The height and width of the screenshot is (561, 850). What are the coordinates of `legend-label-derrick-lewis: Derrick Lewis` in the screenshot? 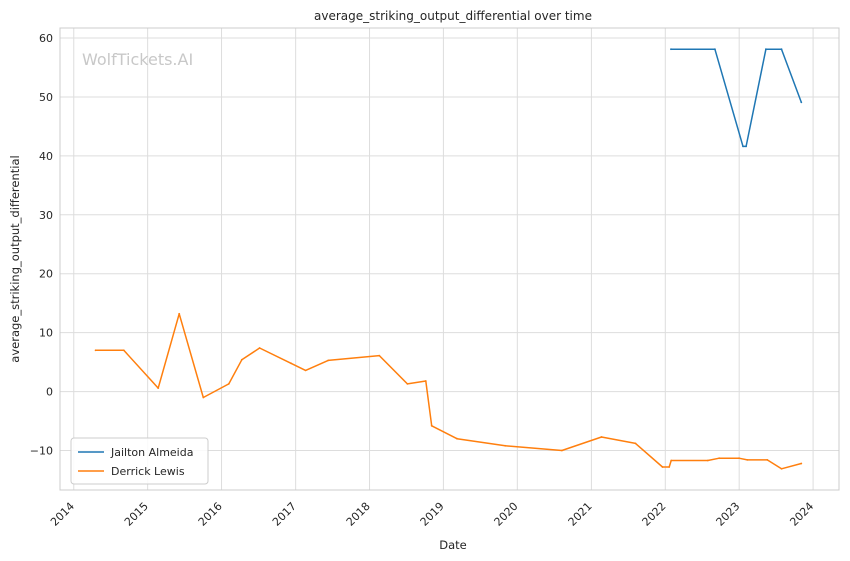 It's located at (148, 471).